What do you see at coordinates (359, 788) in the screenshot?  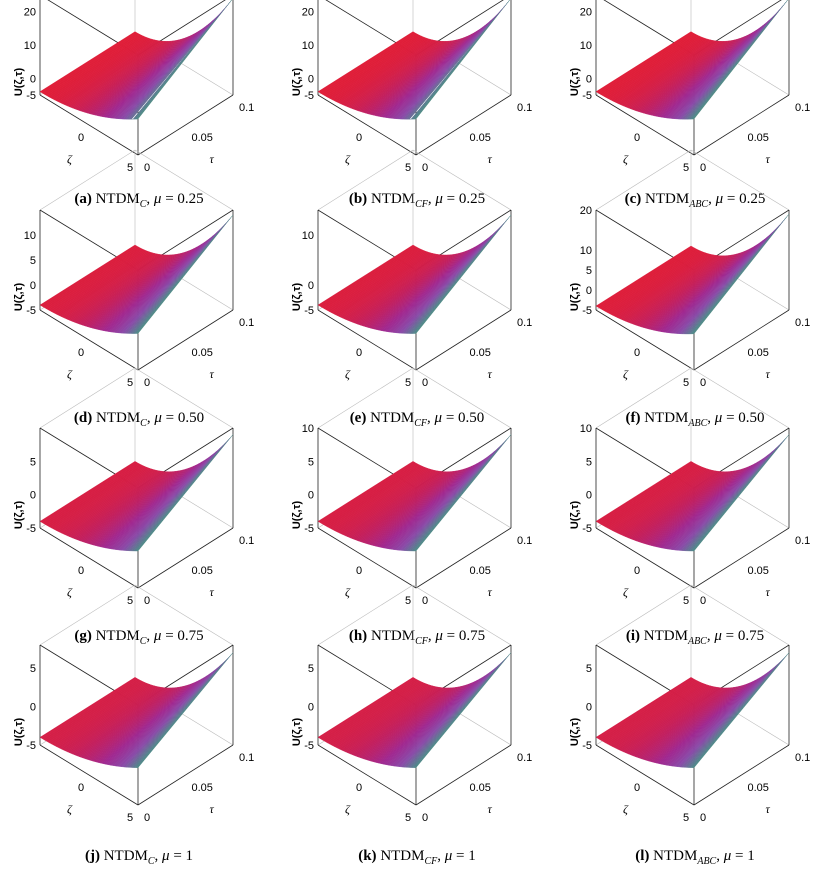 I see `zeta-tick-label: 0` at bounding box center [359, 788].